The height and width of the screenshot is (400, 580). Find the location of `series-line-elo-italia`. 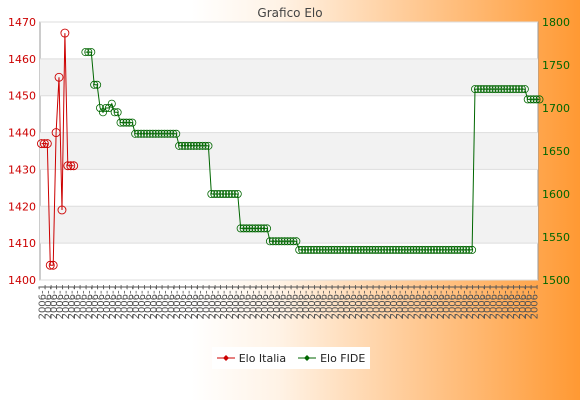

series-line-elo-italia is located at coordinates (57, 149).